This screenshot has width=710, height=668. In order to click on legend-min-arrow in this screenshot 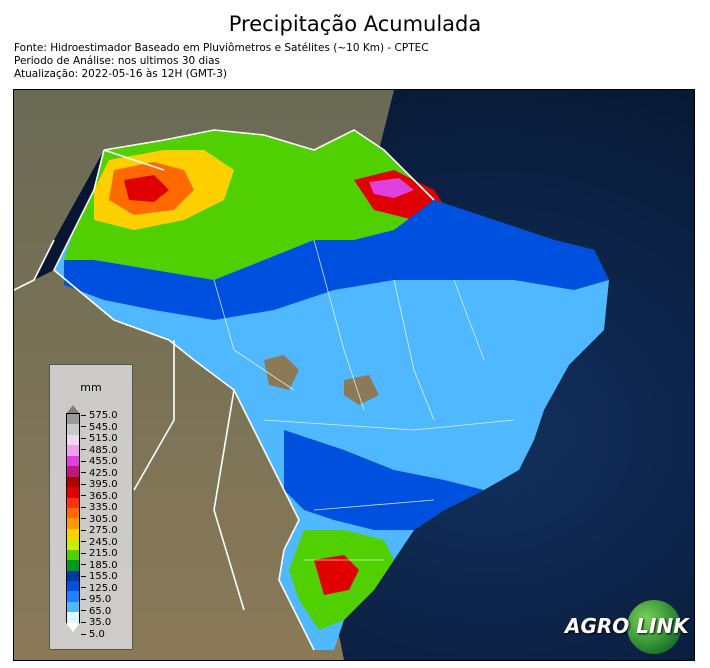, I will do `click(73, 627)`.